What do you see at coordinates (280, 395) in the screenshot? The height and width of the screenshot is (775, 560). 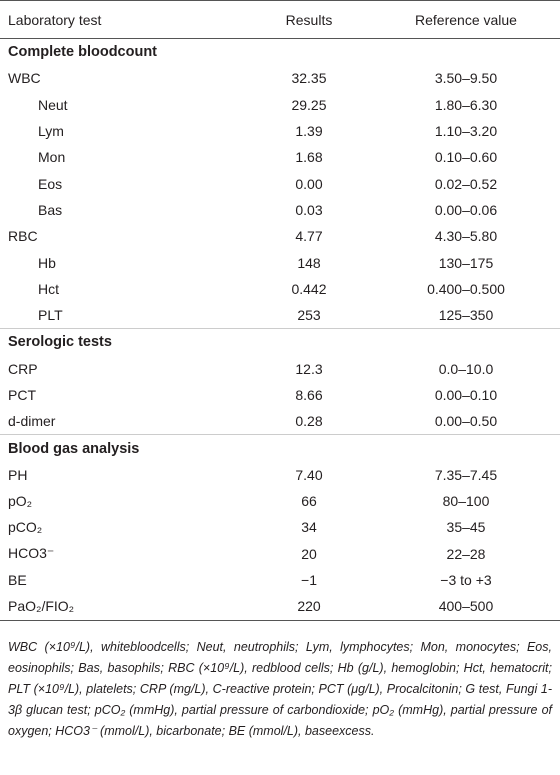 I see `data-row: PCT 8.66 0.00–0.10` at bounding box center [280, 395].